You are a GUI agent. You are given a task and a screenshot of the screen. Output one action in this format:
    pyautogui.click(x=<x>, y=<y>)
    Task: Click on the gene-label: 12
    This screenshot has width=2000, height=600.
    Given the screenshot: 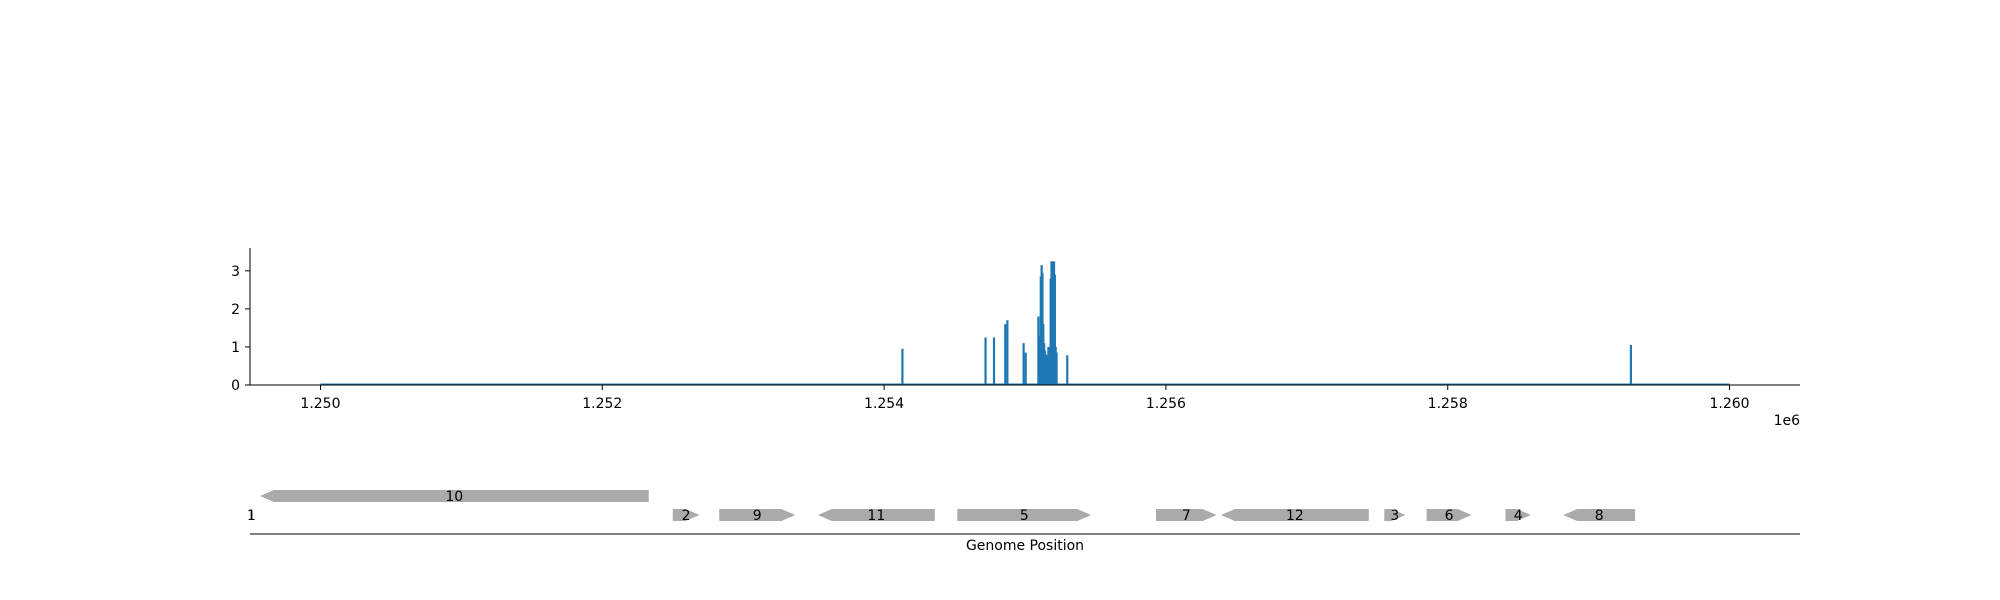 What is the action you would take?
    pyautogui.click(x=1295, y=516)
    